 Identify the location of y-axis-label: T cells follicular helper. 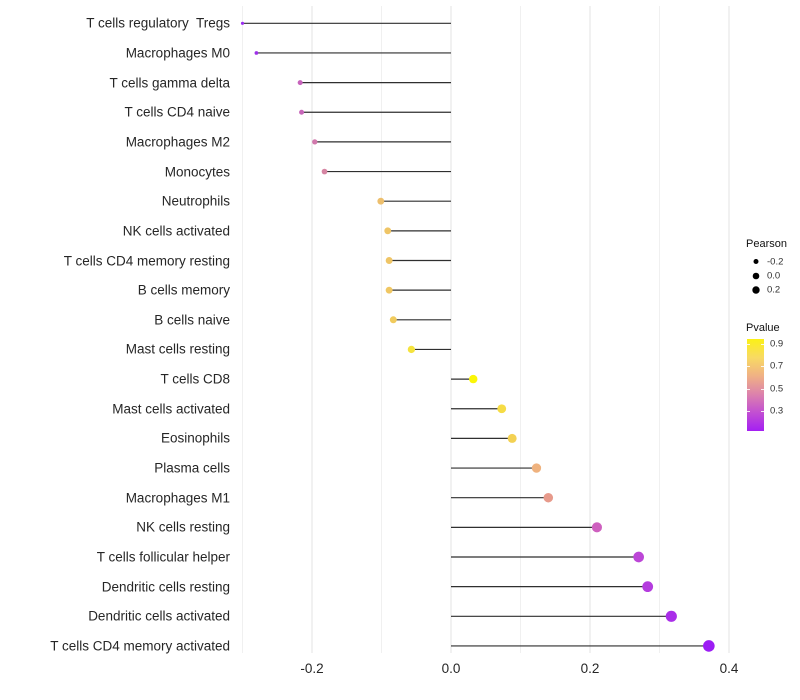
(163, 557).